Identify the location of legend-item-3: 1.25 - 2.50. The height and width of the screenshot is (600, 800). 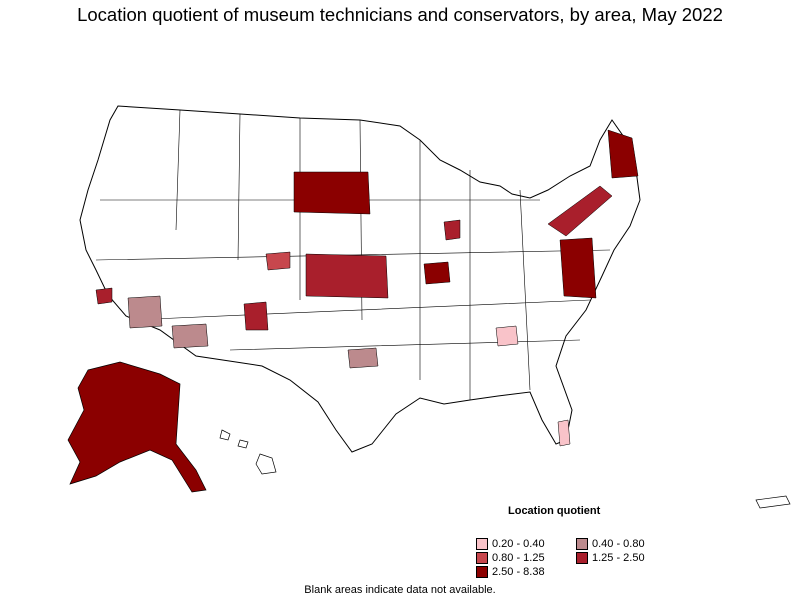
(610, 558).